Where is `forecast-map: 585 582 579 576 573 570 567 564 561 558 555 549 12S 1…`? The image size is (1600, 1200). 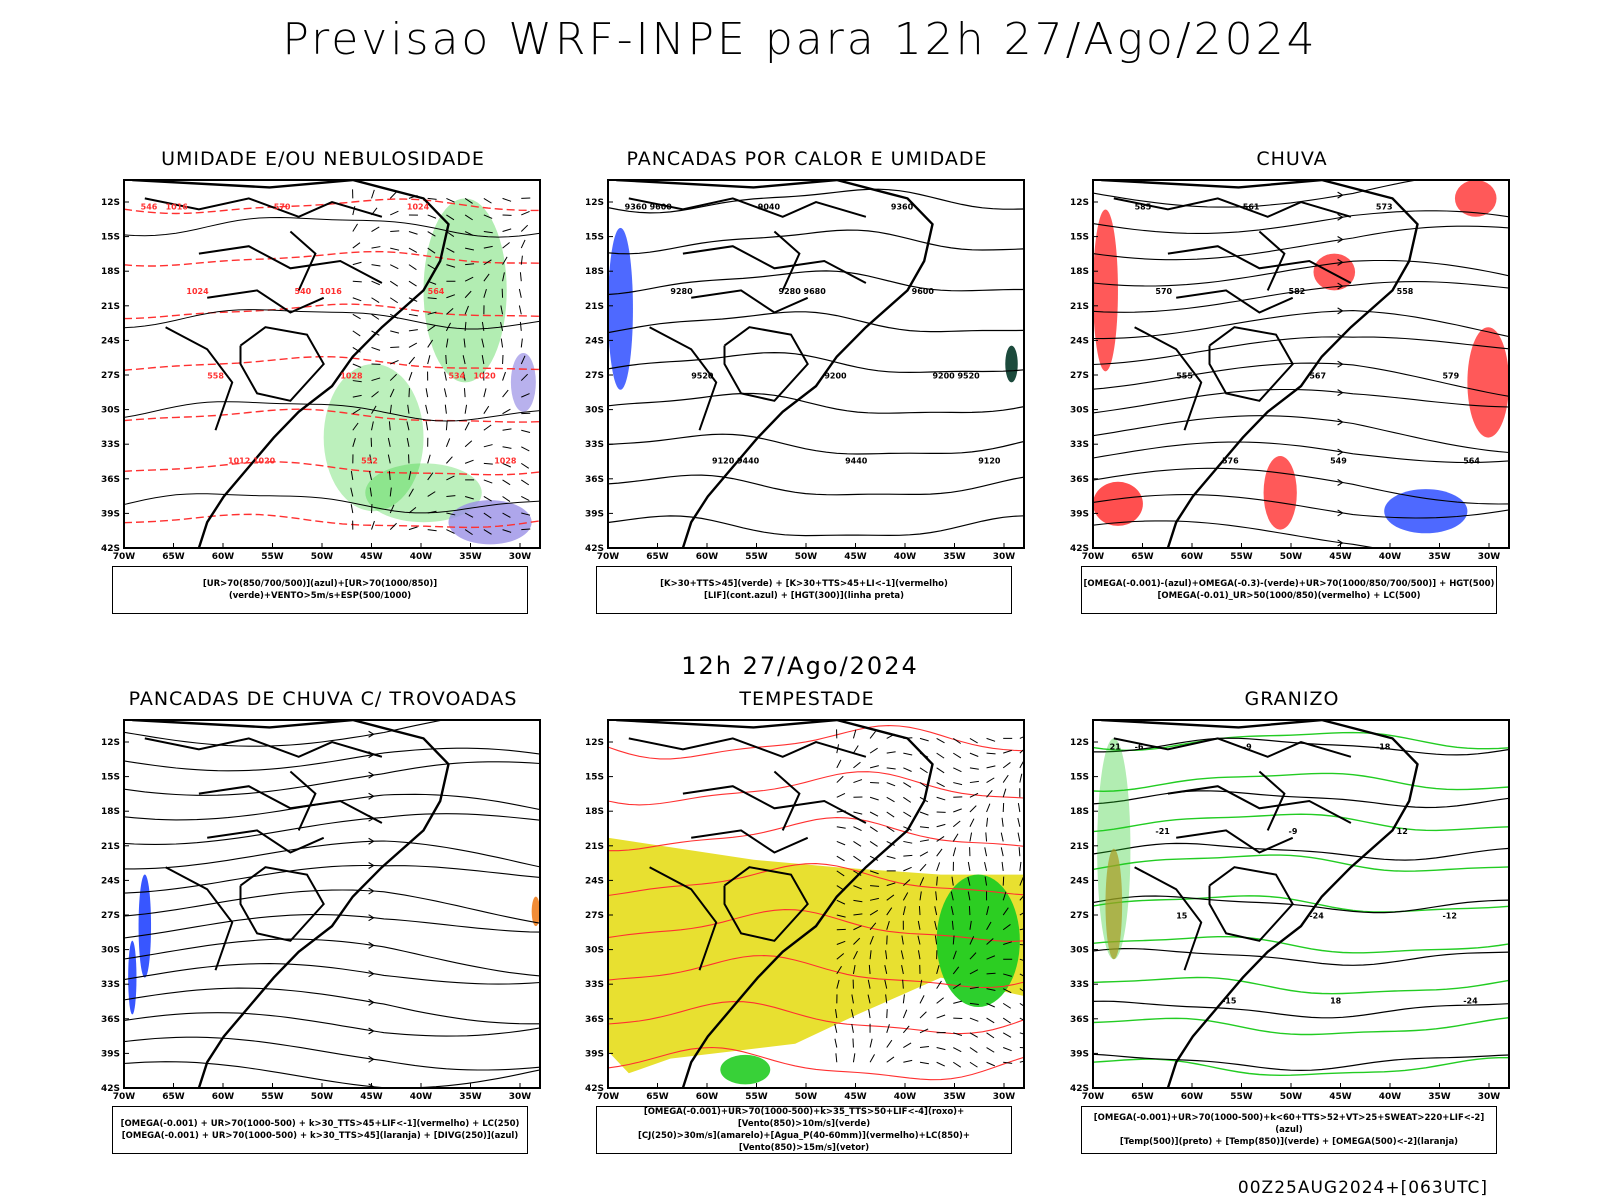
forecast-map: 585 582 579 576 573 570 567 564 561 558 555 549 12S 1… is located at coordinates (1295, 370).